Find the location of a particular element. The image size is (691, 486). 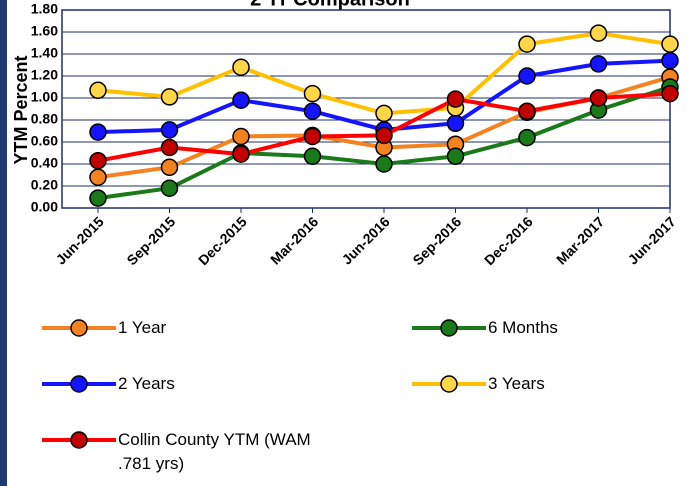

legend-entry: 6 Months is located at coordinates (549, 328).